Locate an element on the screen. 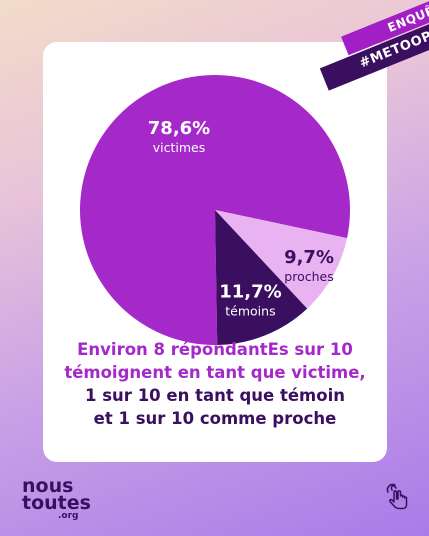 The image size is (429, 536). pie-category-label-0: victimes is located at coordinates (179, 147).